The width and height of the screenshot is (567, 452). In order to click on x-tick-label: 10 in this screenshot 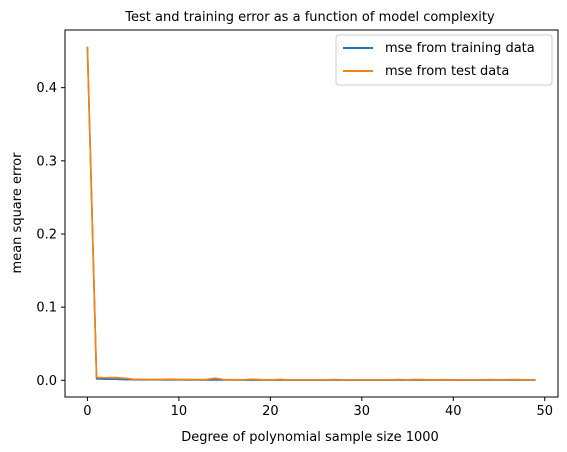, I will do `click(179, 411)`.